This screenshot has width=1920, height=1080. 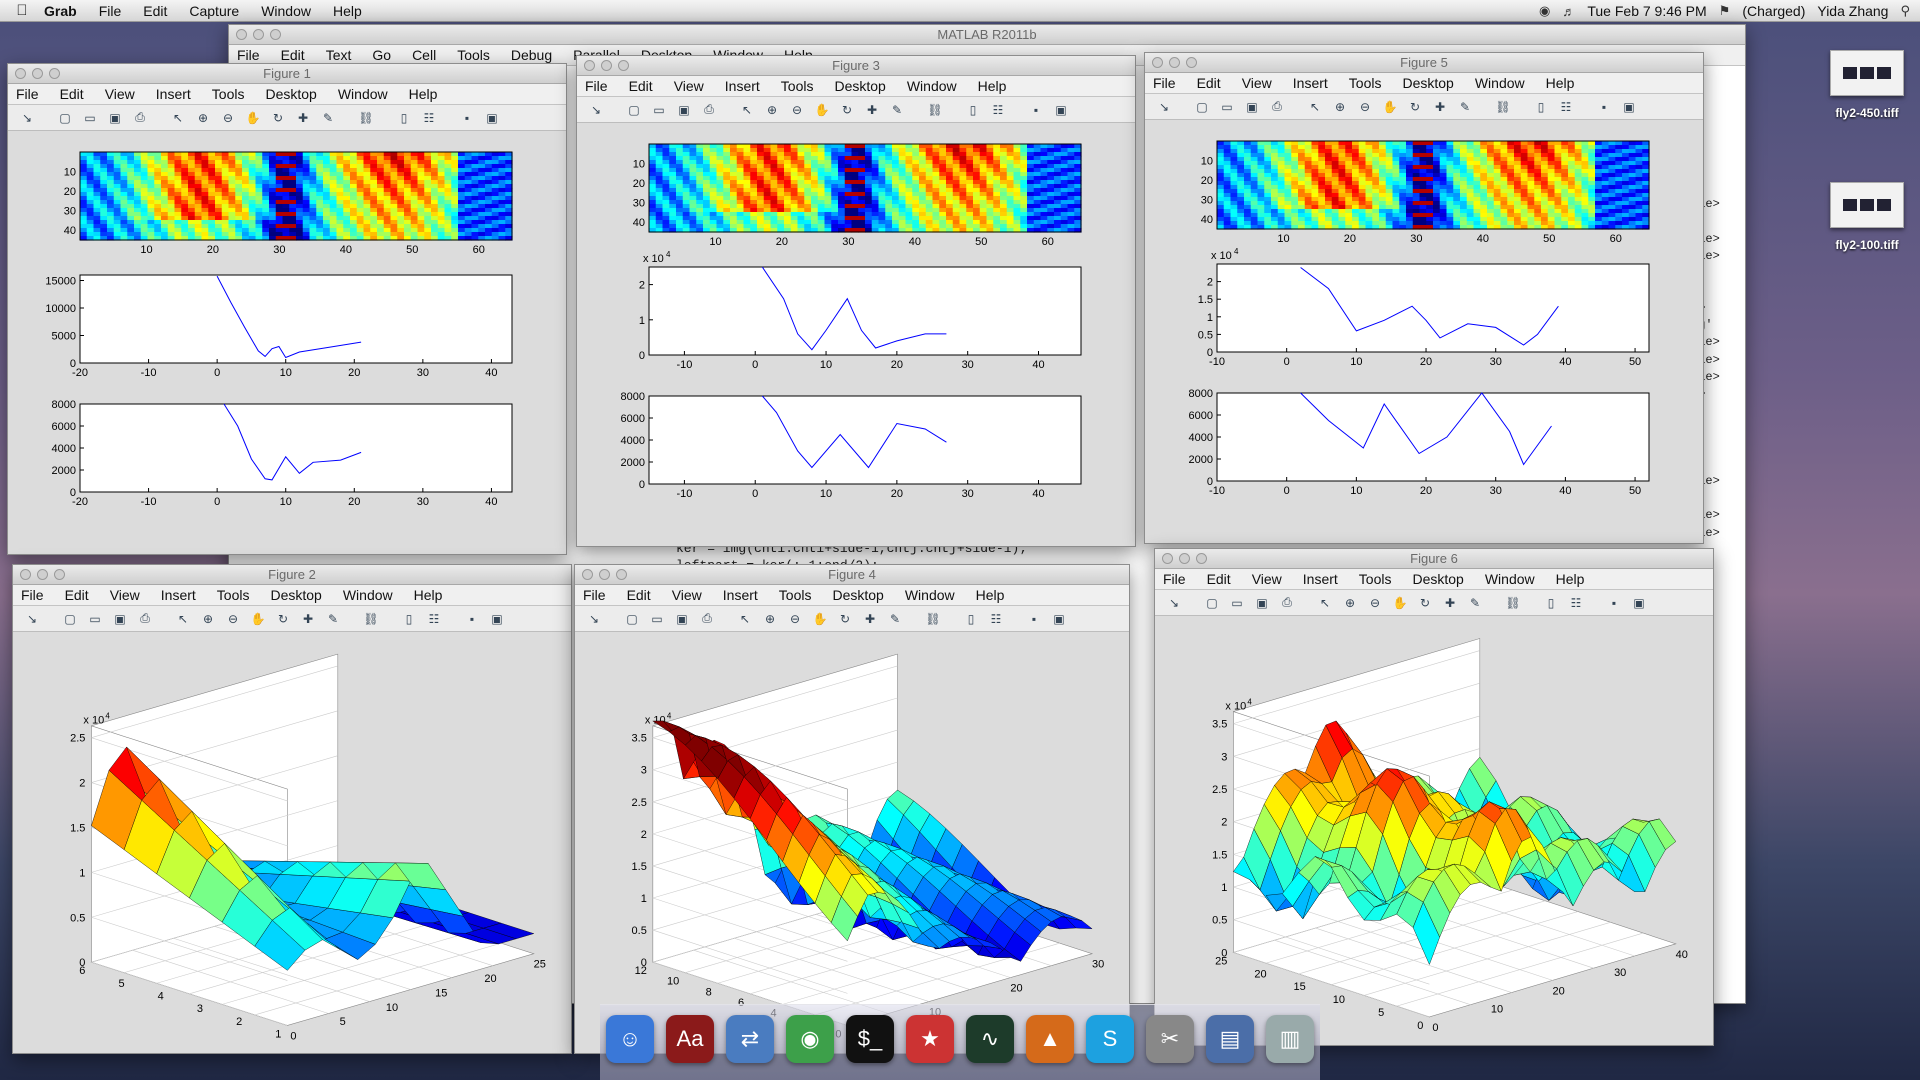 I want to click on volume-icon: ♬, so click(x=1568, y=11).